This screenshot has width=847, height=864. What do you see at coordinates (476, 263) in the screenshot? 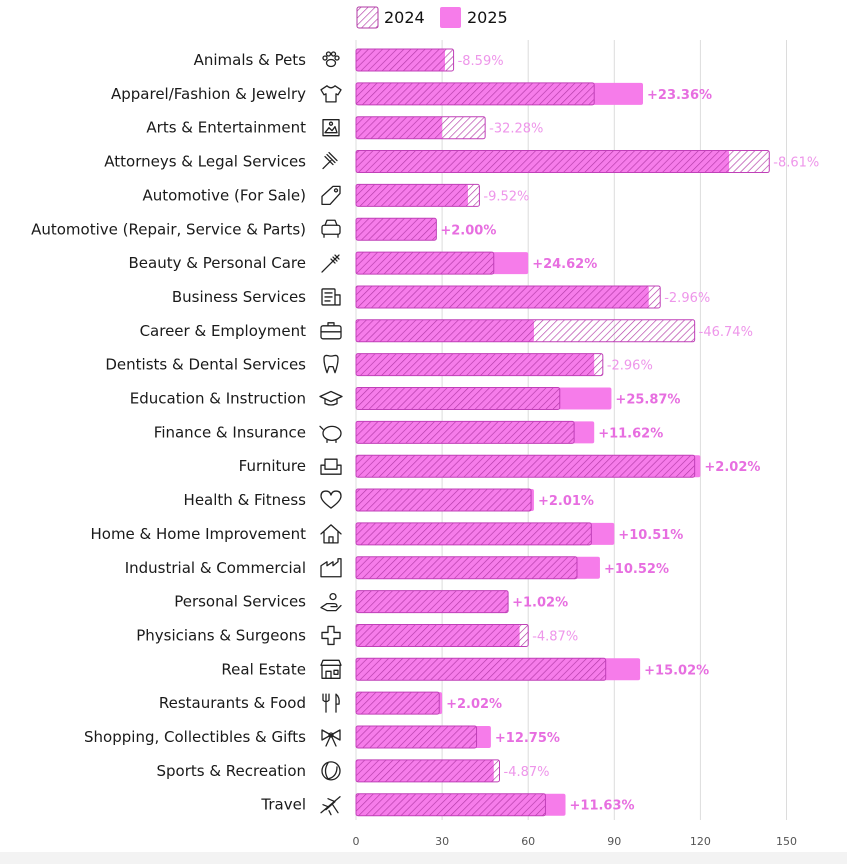
I see `bar-row: +24.62%` at bounding box center [476, 263].